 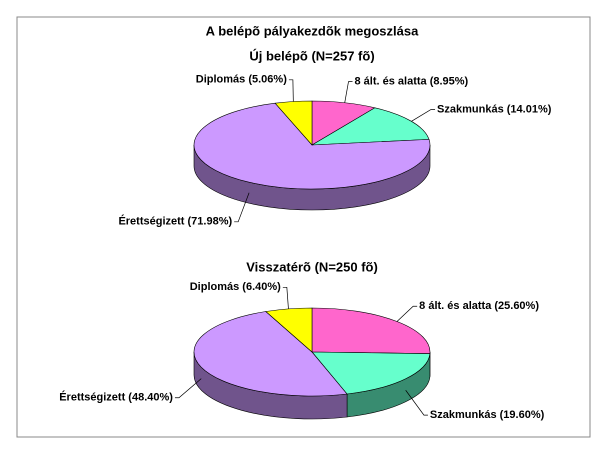 I want to click on slice-label: 8 ált. és alatta (25.60%), so click(x=479, y=306).